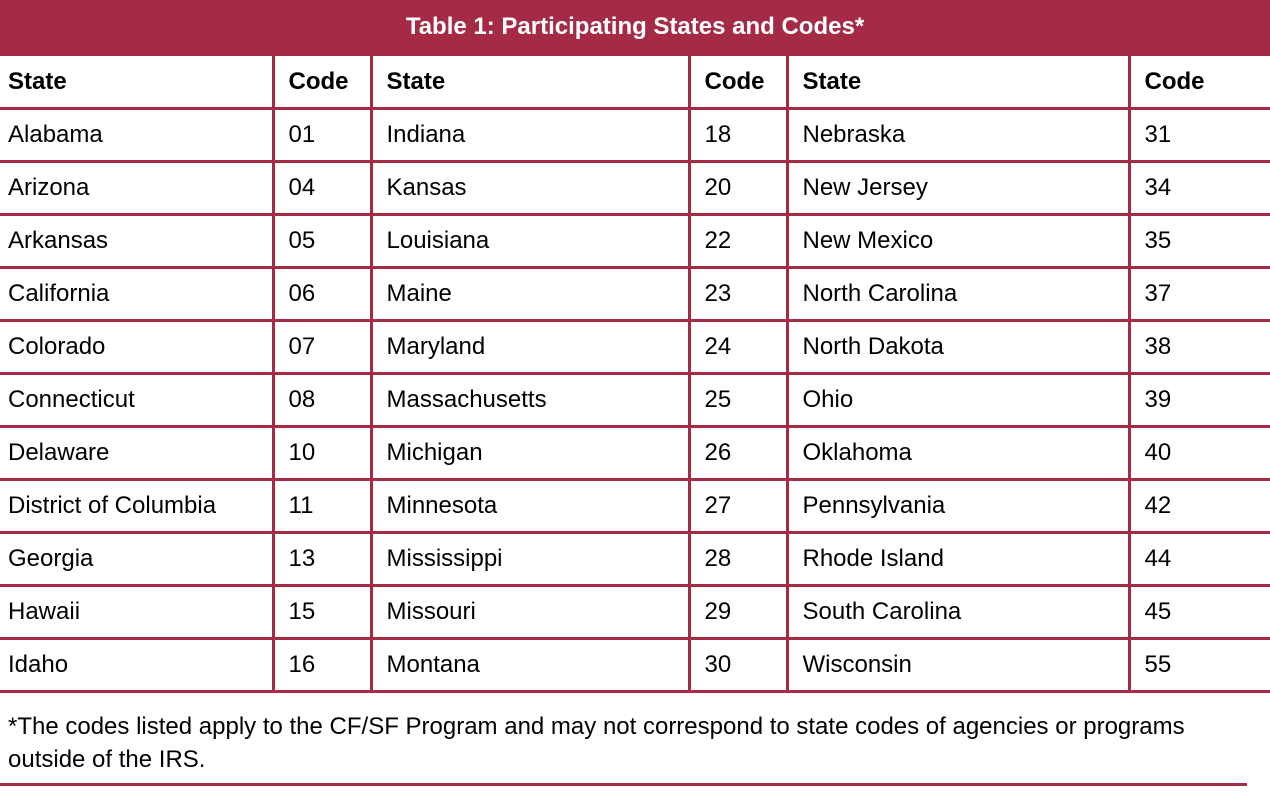  I want to click on table-row: Georgia 13 Mississippi 28 Rhode Island 44, so click(635, 559).